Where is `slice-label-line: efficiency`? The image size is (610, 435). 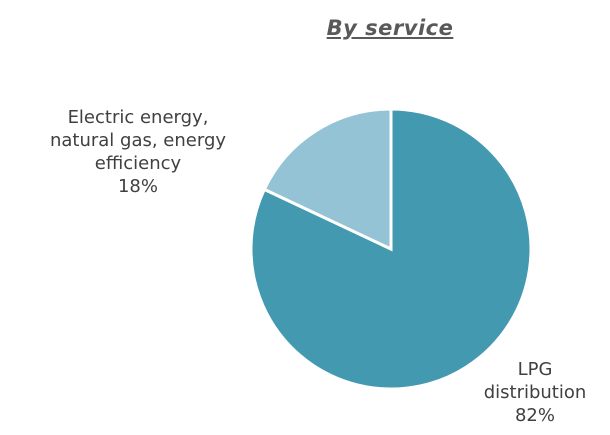
slice-label-line: efficiency is located at coordinates (138, 163).